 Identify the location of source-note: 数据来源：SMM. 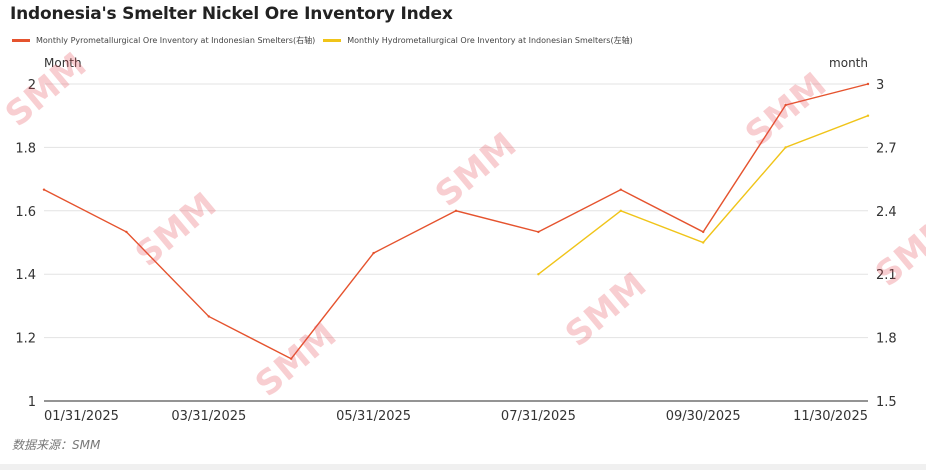
(56, 445).